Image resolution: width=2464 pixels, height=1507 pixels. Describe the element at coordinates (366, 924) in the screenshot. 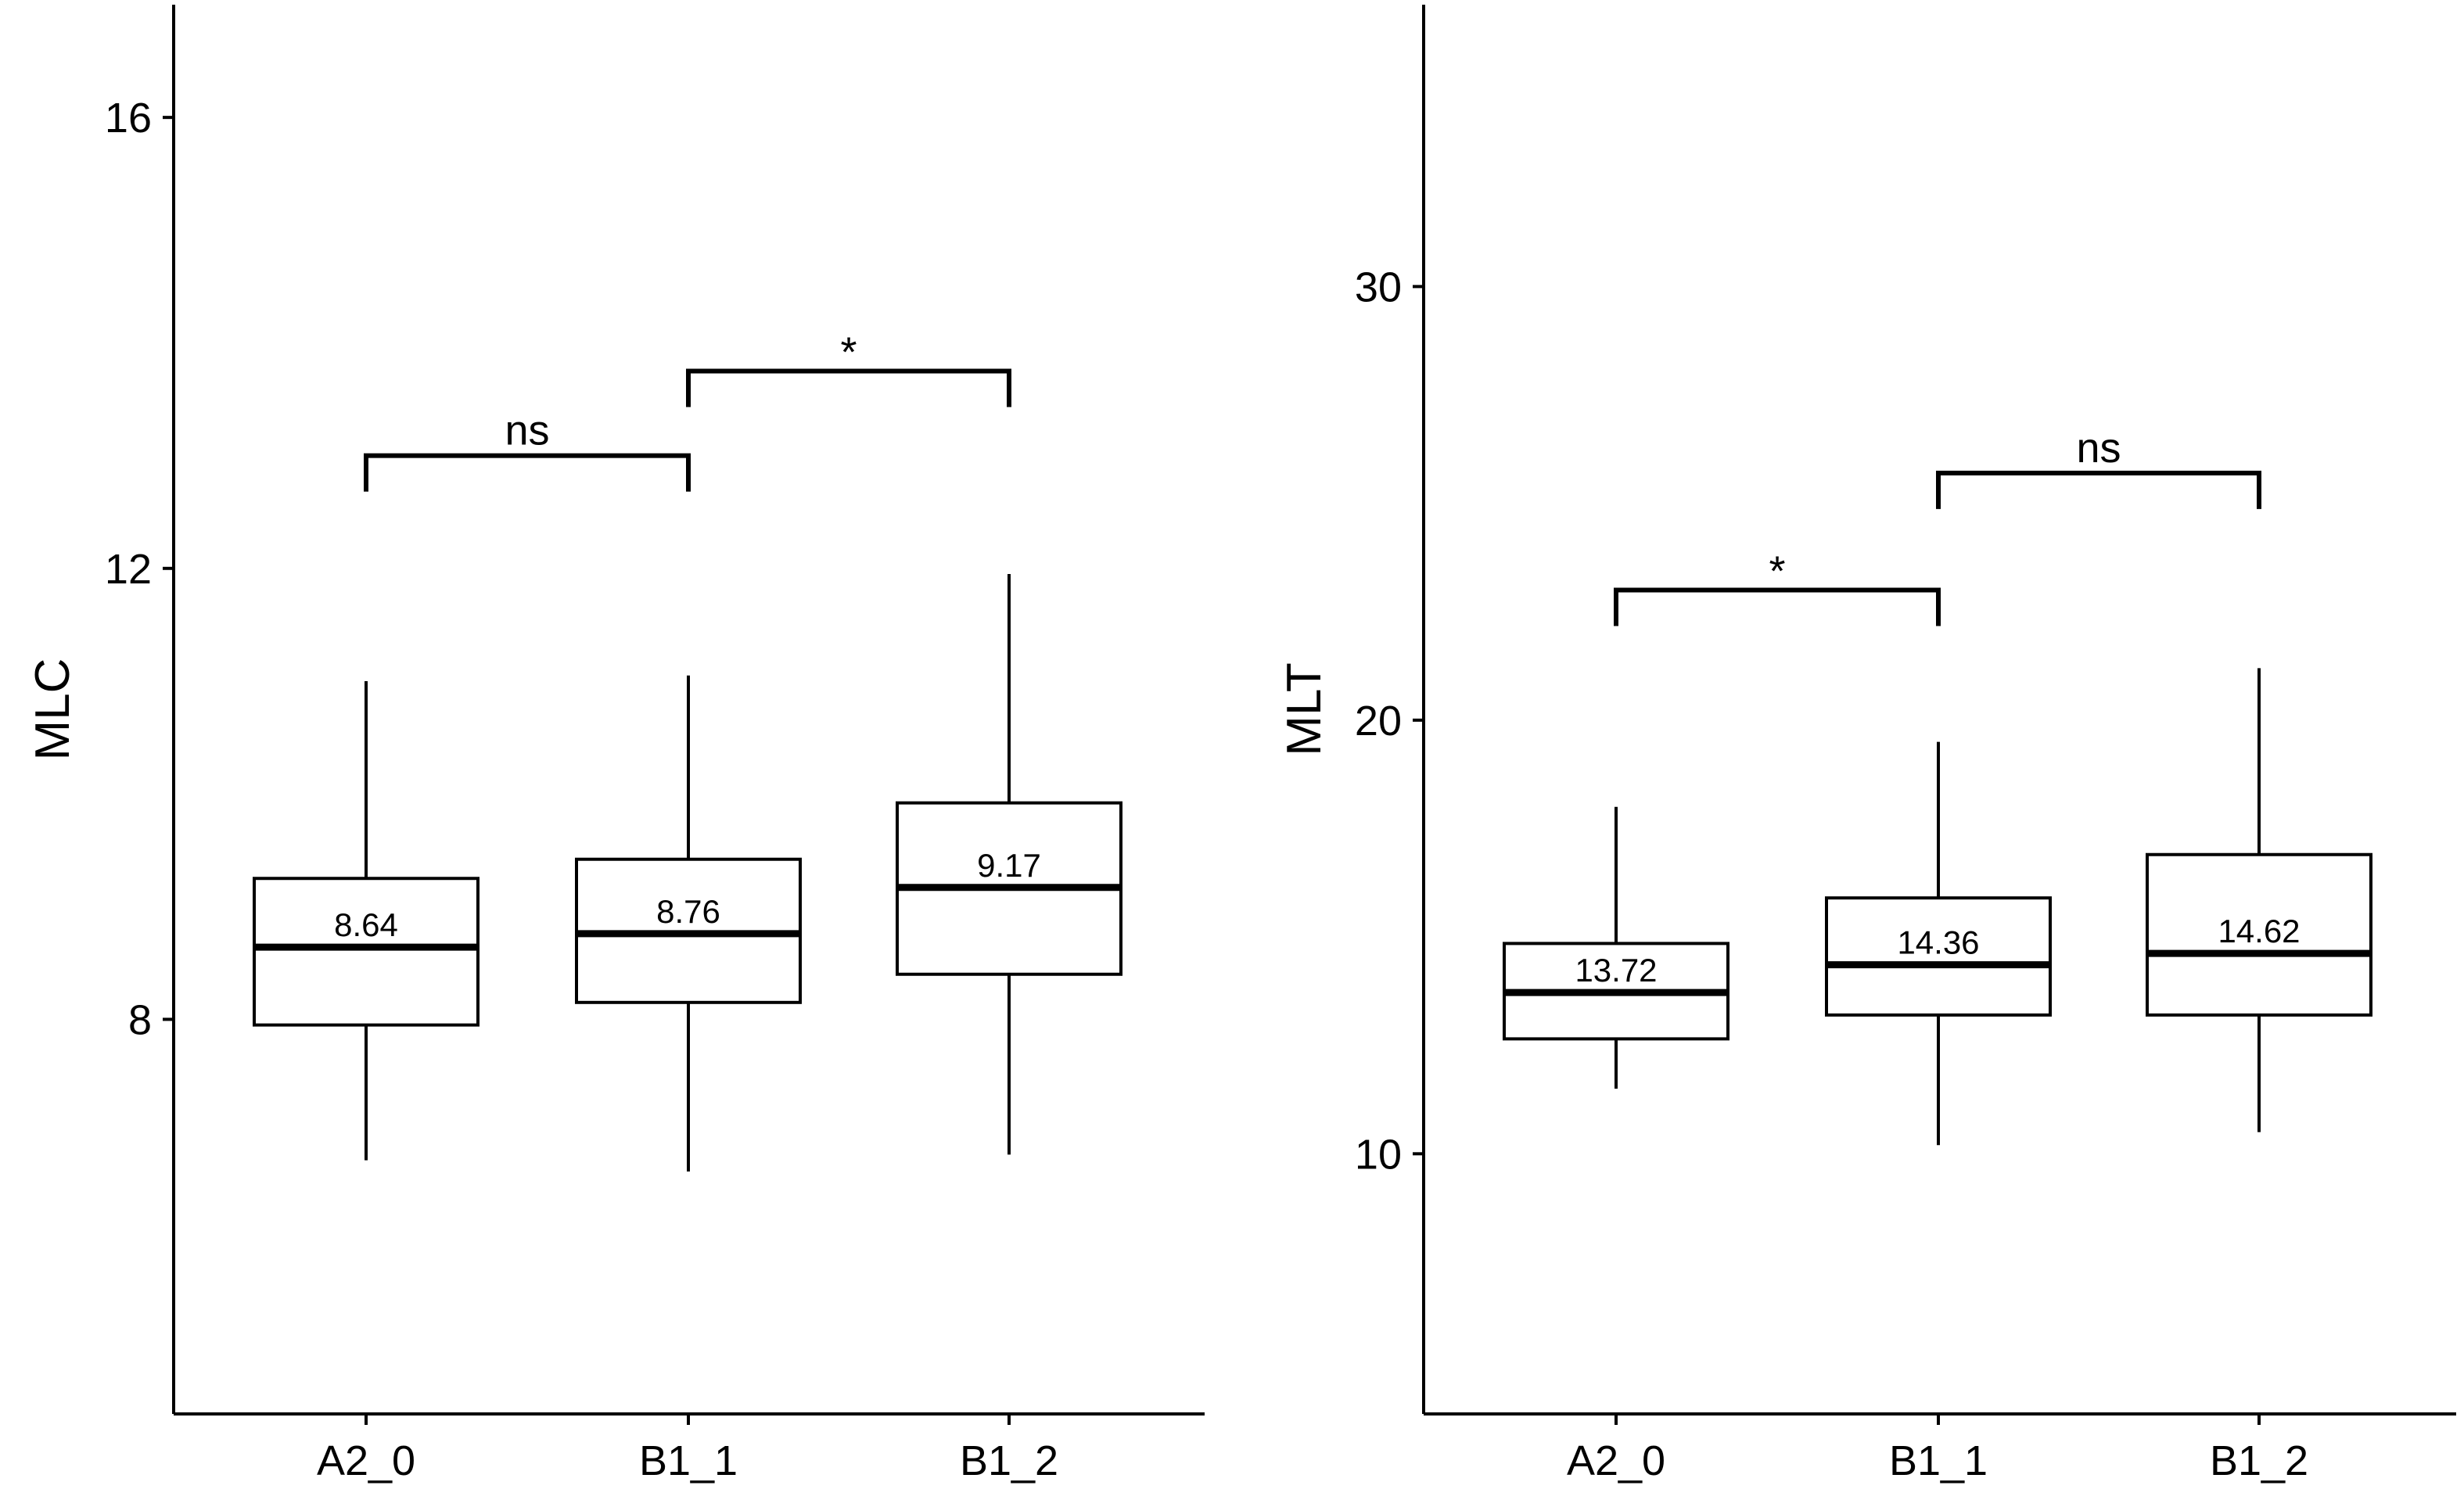

I see `median-value-label: 8.64` at that location.